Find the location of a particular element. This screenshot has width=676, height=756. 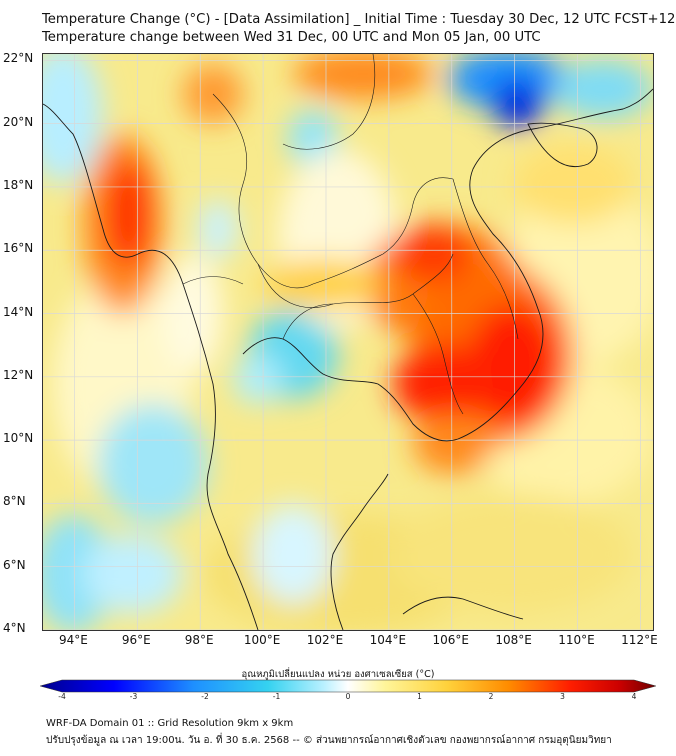

lat-tick-label: 20°N is located at coordinates (18, 121).